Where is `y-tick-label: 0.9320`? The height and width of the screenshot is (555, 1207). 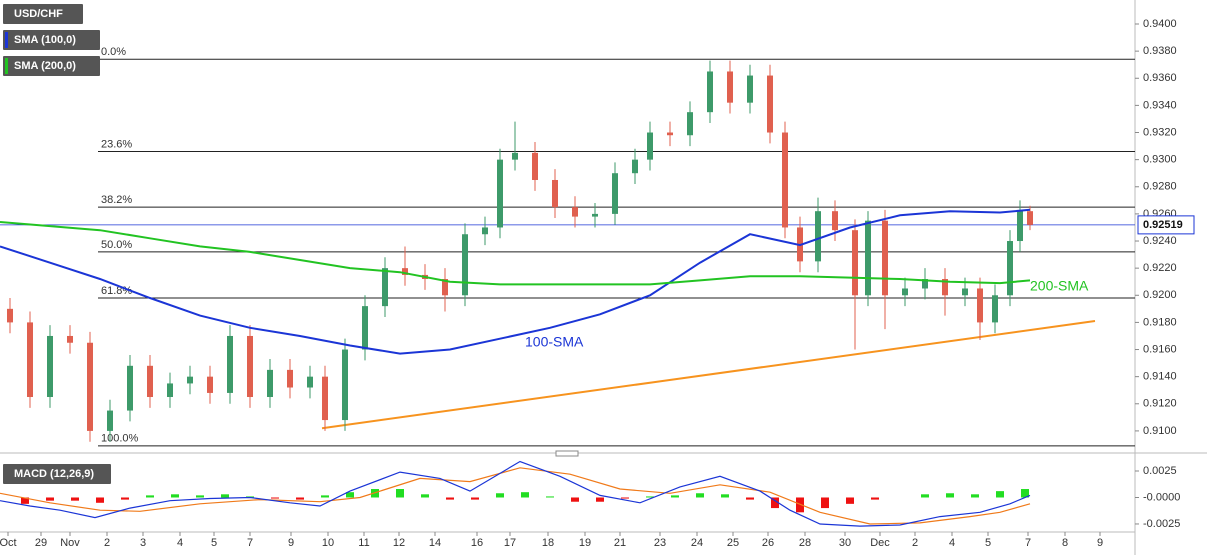
y-tick-label: 0.9320 is located at coordinates (1160, 132).